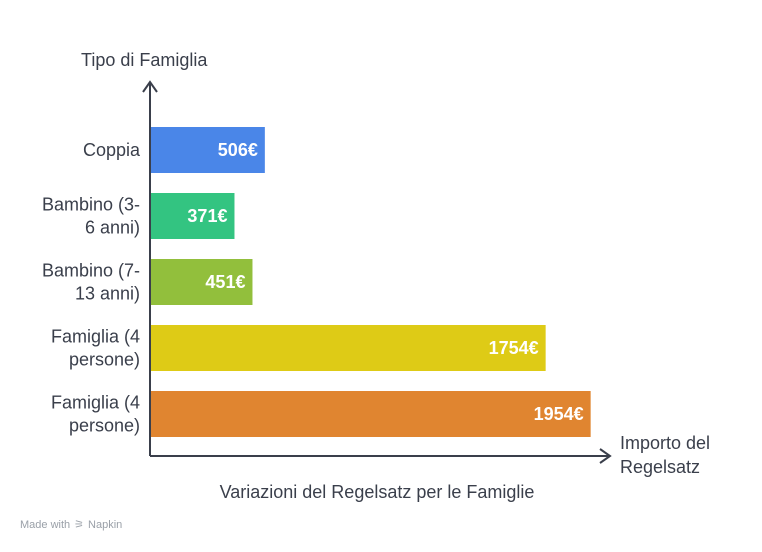 The image size is (762, 552). What do you see at coordinates (667, 455) in the screenshot?
I see `x-axis-title: Importo del Regelsatz` at bounding box center [667, 455].